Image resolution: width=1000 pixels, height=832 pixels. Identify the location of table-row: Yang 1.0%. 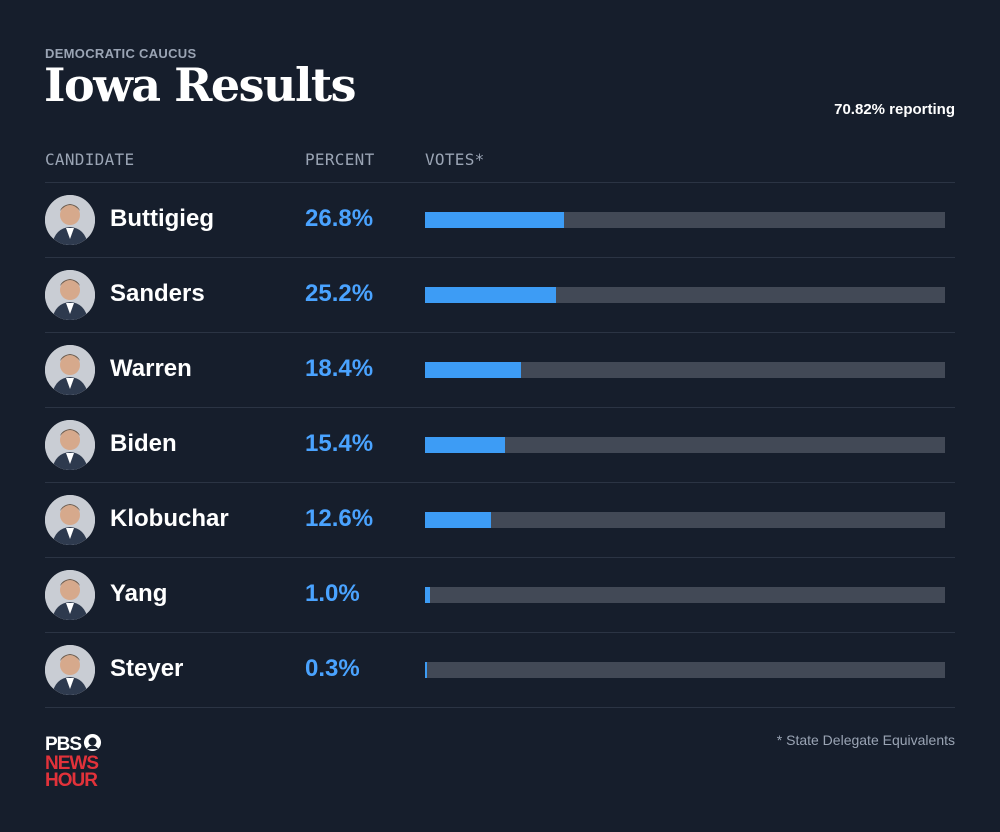
(500, 595).